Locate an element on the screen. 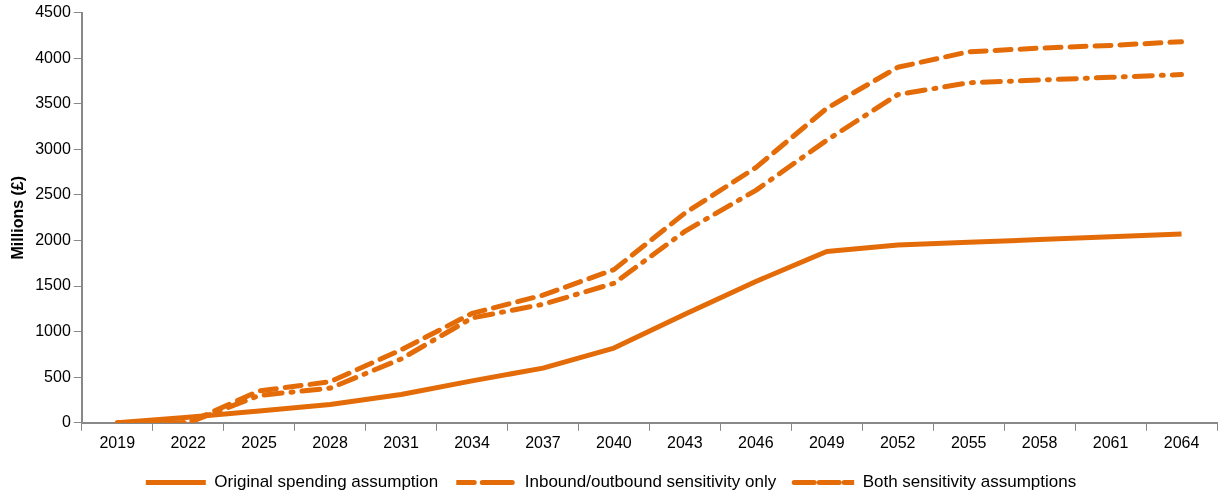  x-tick-label: 2037 is located at coordinates (543, 442).